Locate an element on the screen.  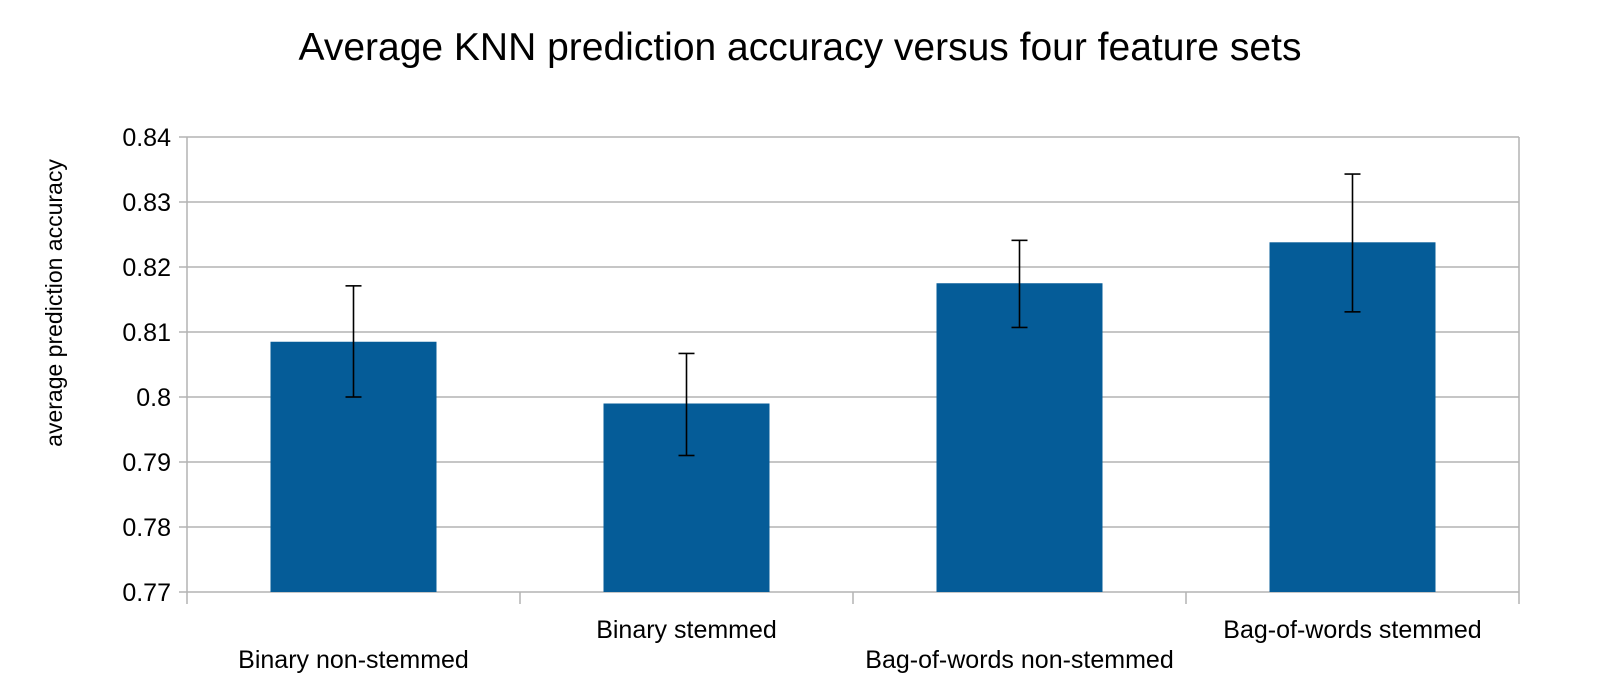
y-tick-label: 0.78 is located at coordinates (146, 528).